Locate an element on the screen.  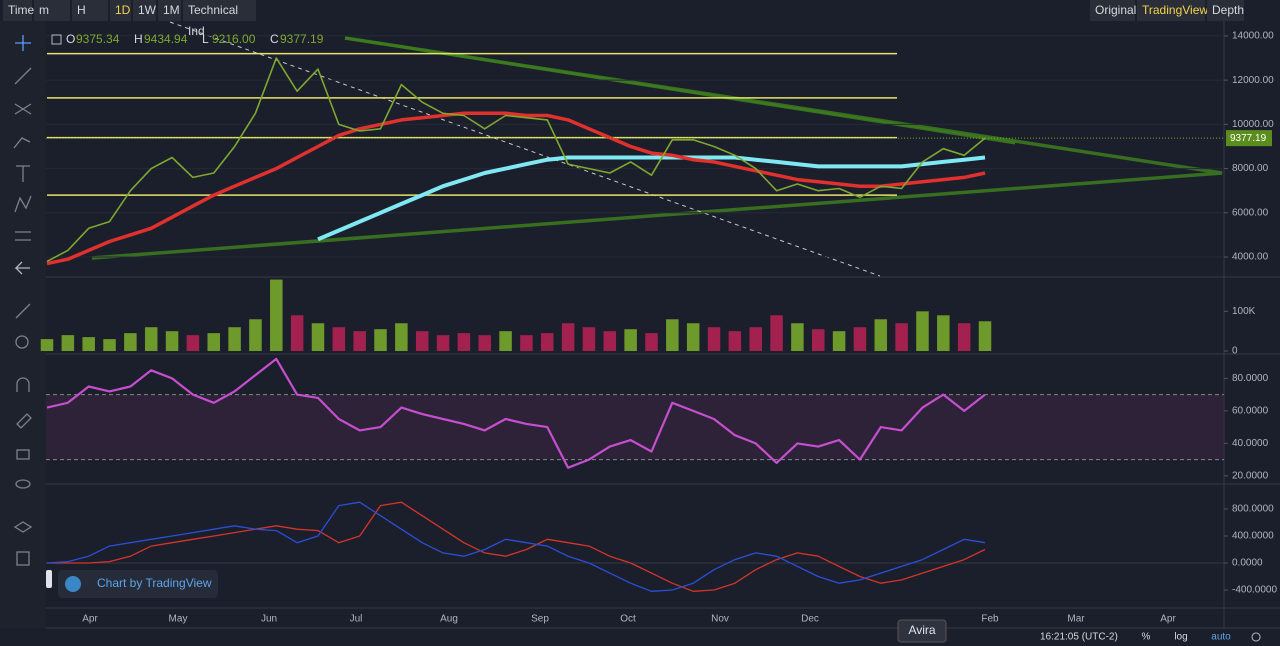
toolbar-button: Technical Ind is located at coordinates (219, 19).